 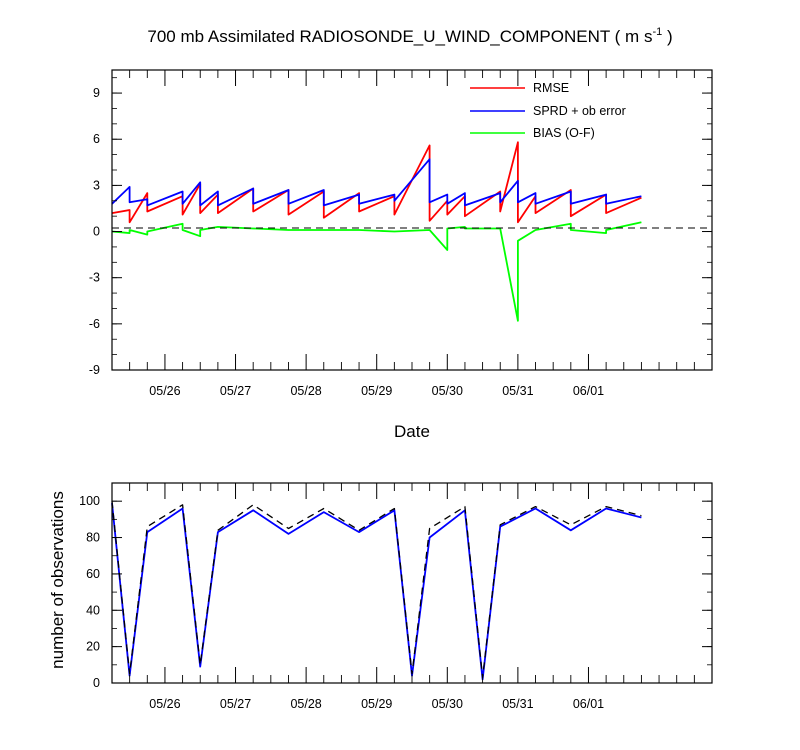 I want to click on y-tick-label: 80, so click(x=93, y=538).